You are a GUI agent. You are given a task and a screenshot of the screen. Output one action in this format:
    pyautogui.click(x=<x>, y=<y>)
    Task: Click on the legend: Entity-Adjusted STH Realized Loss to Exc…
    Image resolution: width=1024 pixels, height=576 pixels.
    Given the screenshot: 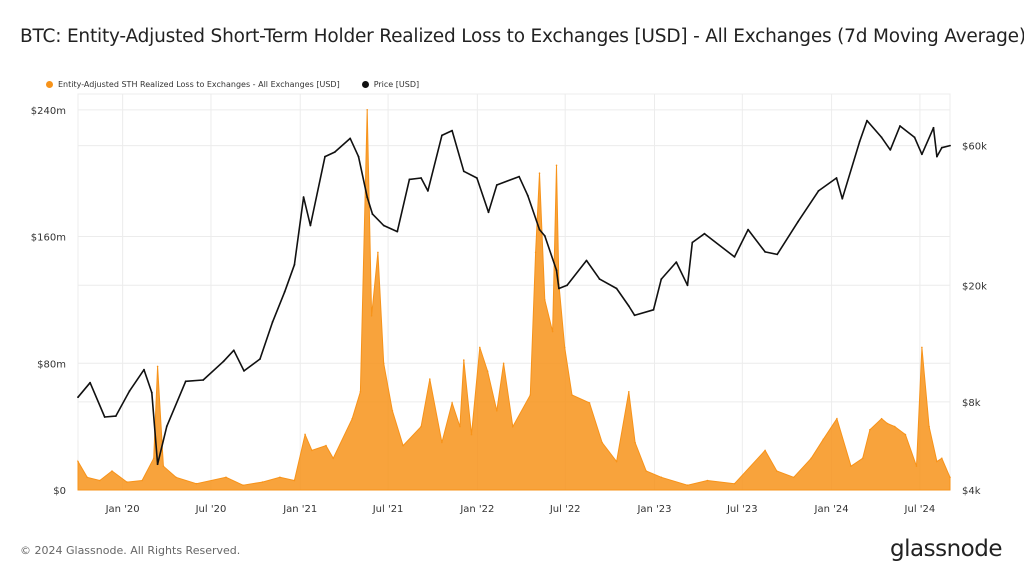 What is the action you would take?
    pyautogui.click(x=243, y=84)
    